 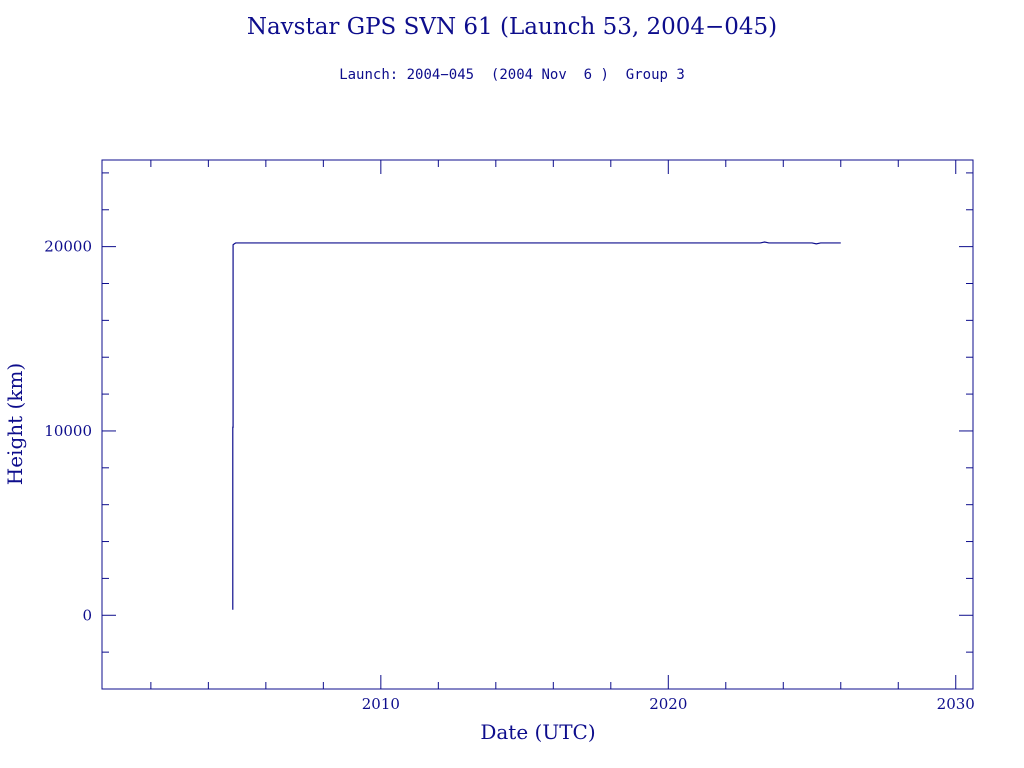 I want to click on y-tick-label: 0, so click(x=87, y=615).